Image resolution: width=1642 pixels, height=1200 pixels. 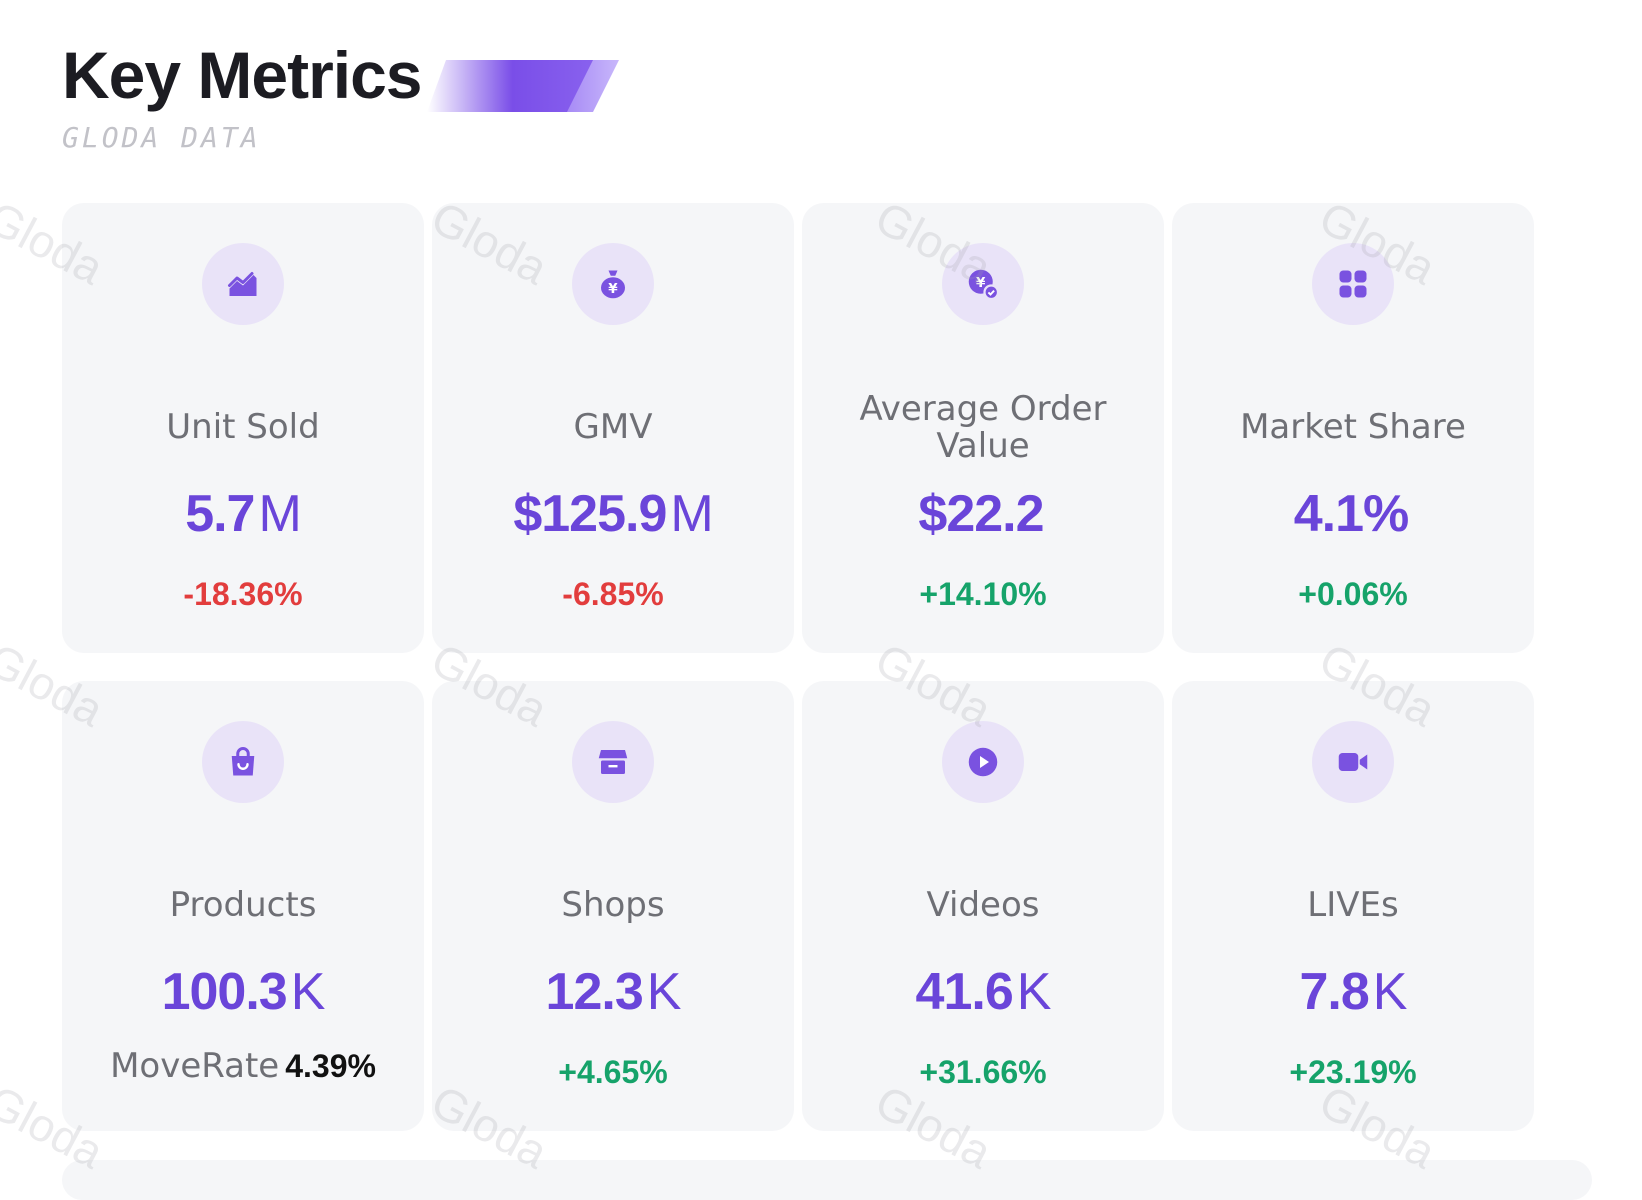 What do you see at coordinates (827, 1180) in the screenshot?
I see `next-section-card` at bounding box center [827, 1180].